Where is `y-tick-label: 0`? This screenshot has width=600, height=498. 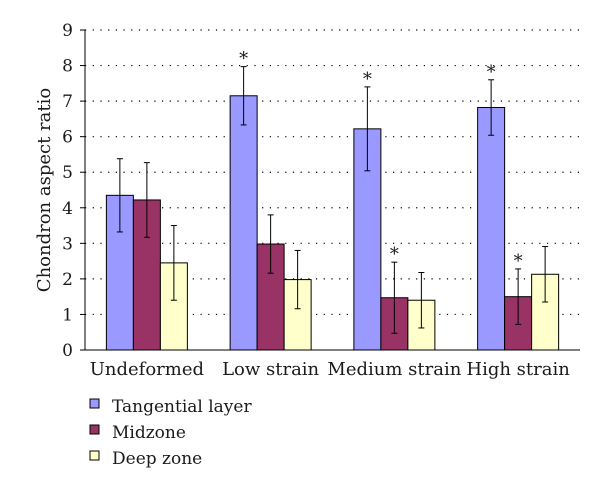
y-tick-label: 0 is located at coordinates (67, 351).